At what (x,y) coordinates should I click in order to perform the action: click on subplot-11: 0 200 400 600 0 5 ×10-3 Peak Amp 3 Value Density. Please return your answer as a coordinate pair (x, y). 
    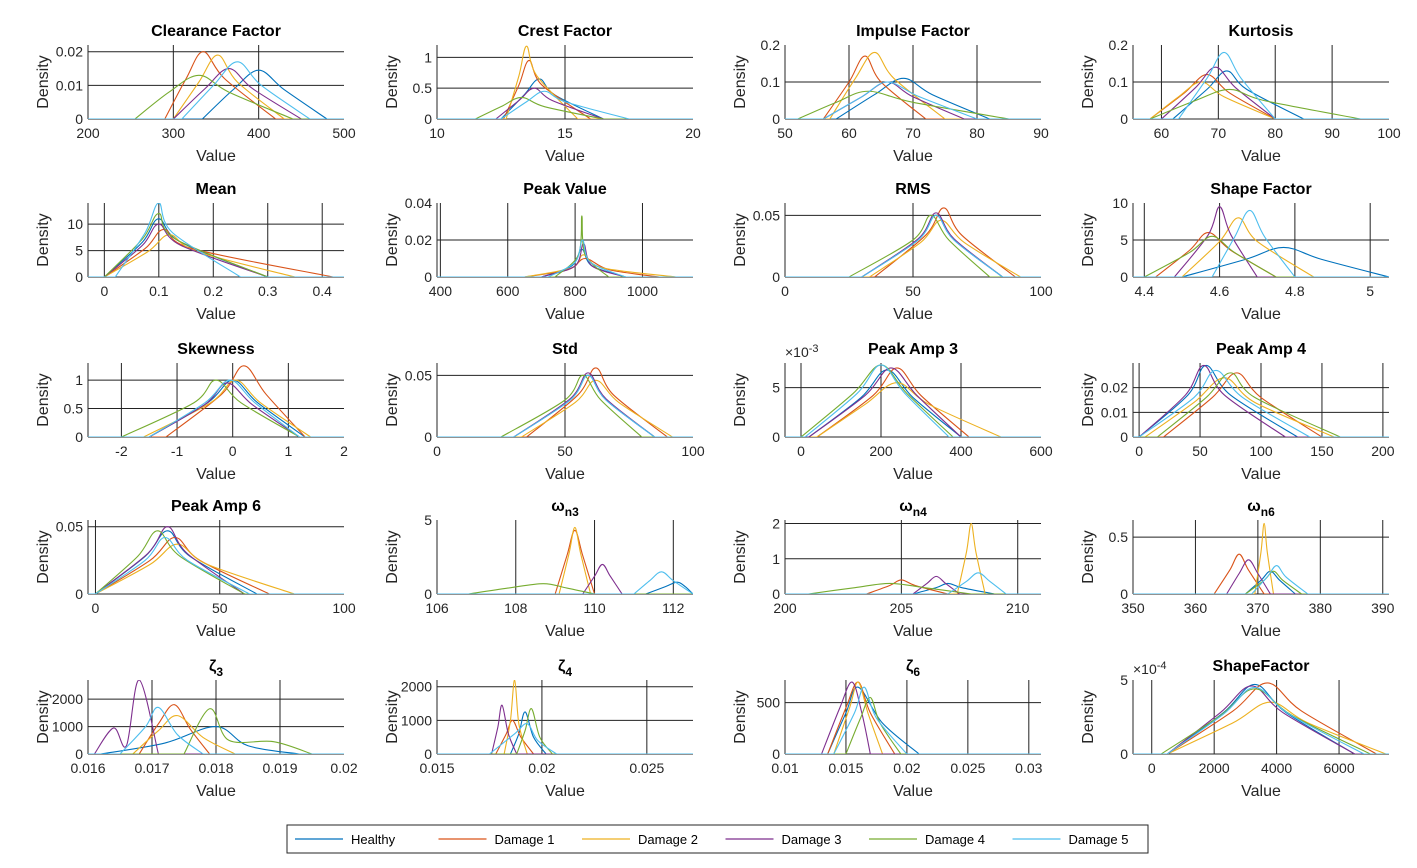
    Looking at the image, I should click on (892, 412).